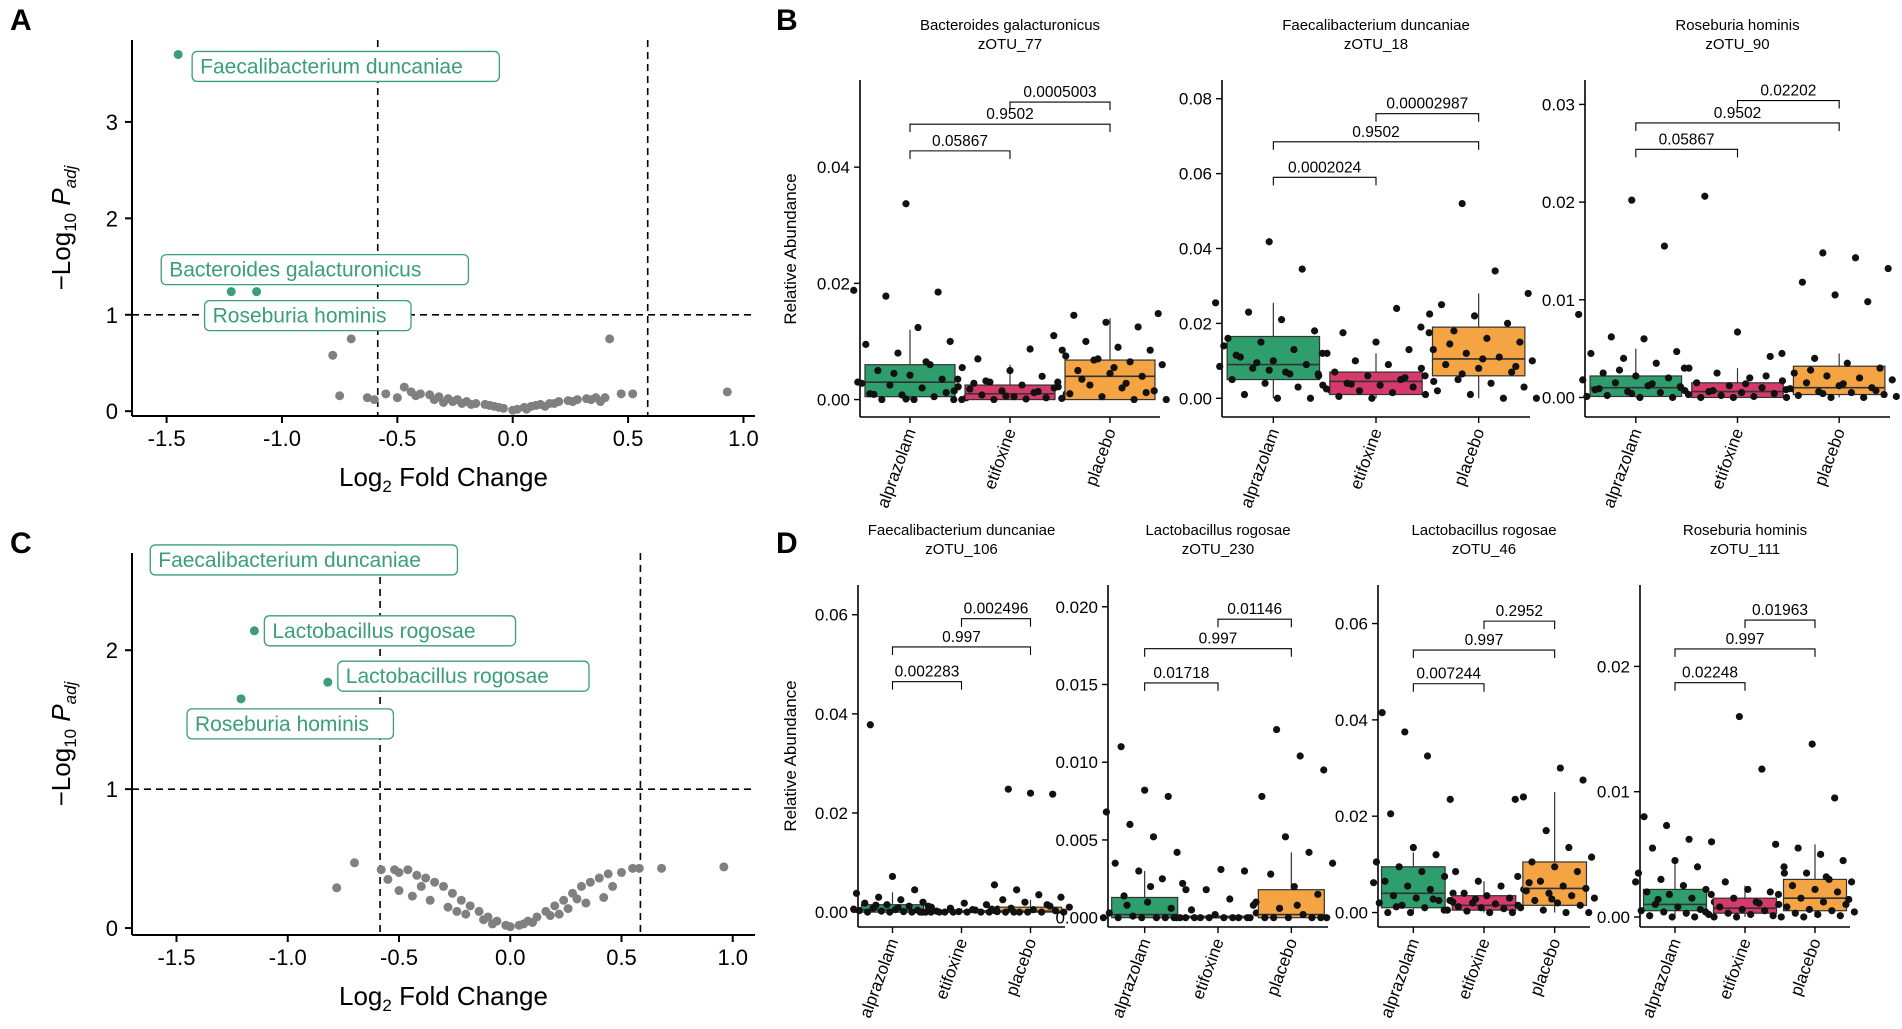  Describe the element at coordinates (112, 411) in the screenshot. I see `y-tick-label: 0` at that location.